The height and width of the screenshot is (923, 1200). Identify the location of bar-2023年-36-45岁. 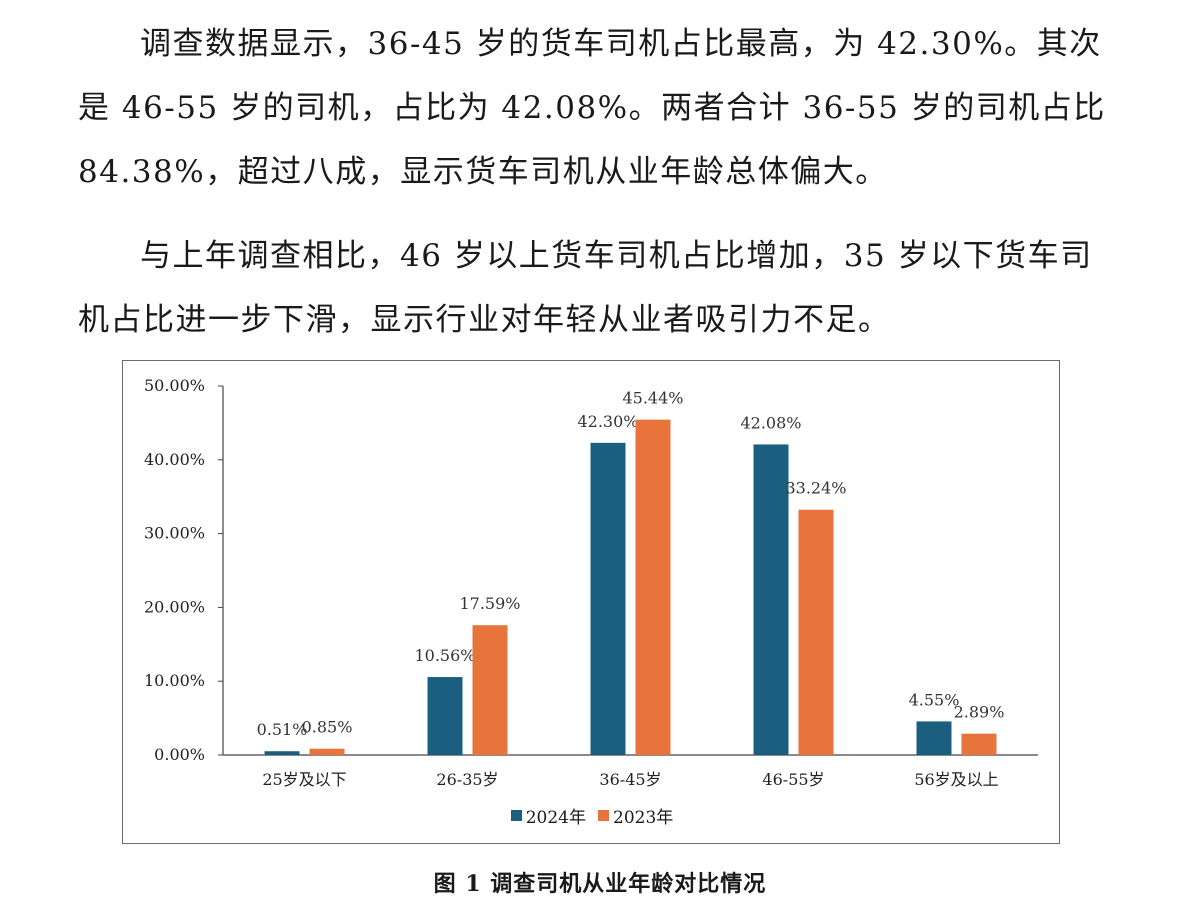
(653, 587).